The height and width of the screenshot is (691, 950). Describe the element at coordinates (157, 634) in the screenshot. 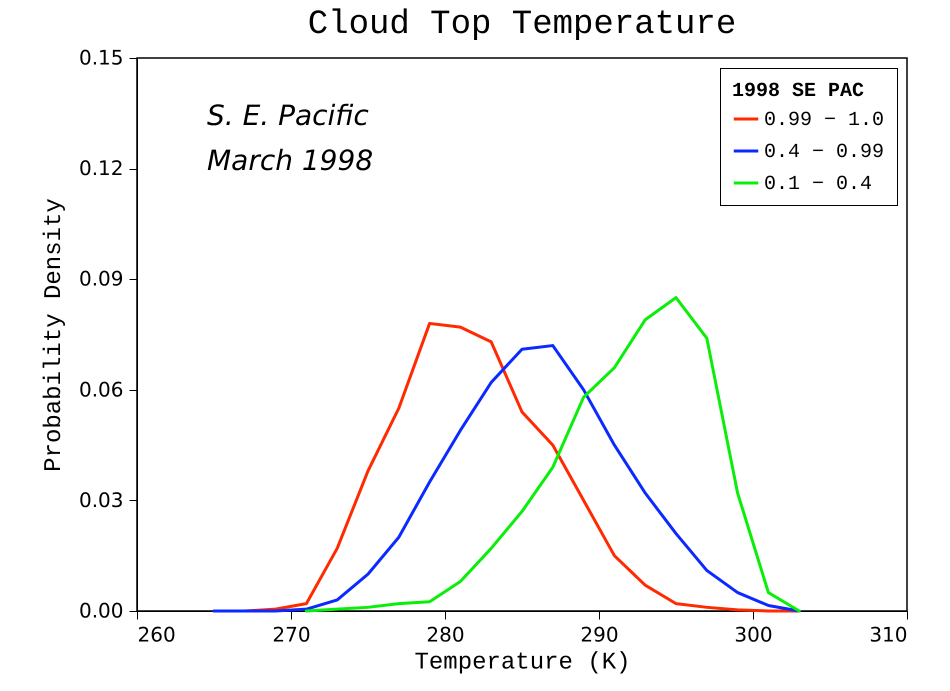

I see `x-tick-label: 260` at that location.